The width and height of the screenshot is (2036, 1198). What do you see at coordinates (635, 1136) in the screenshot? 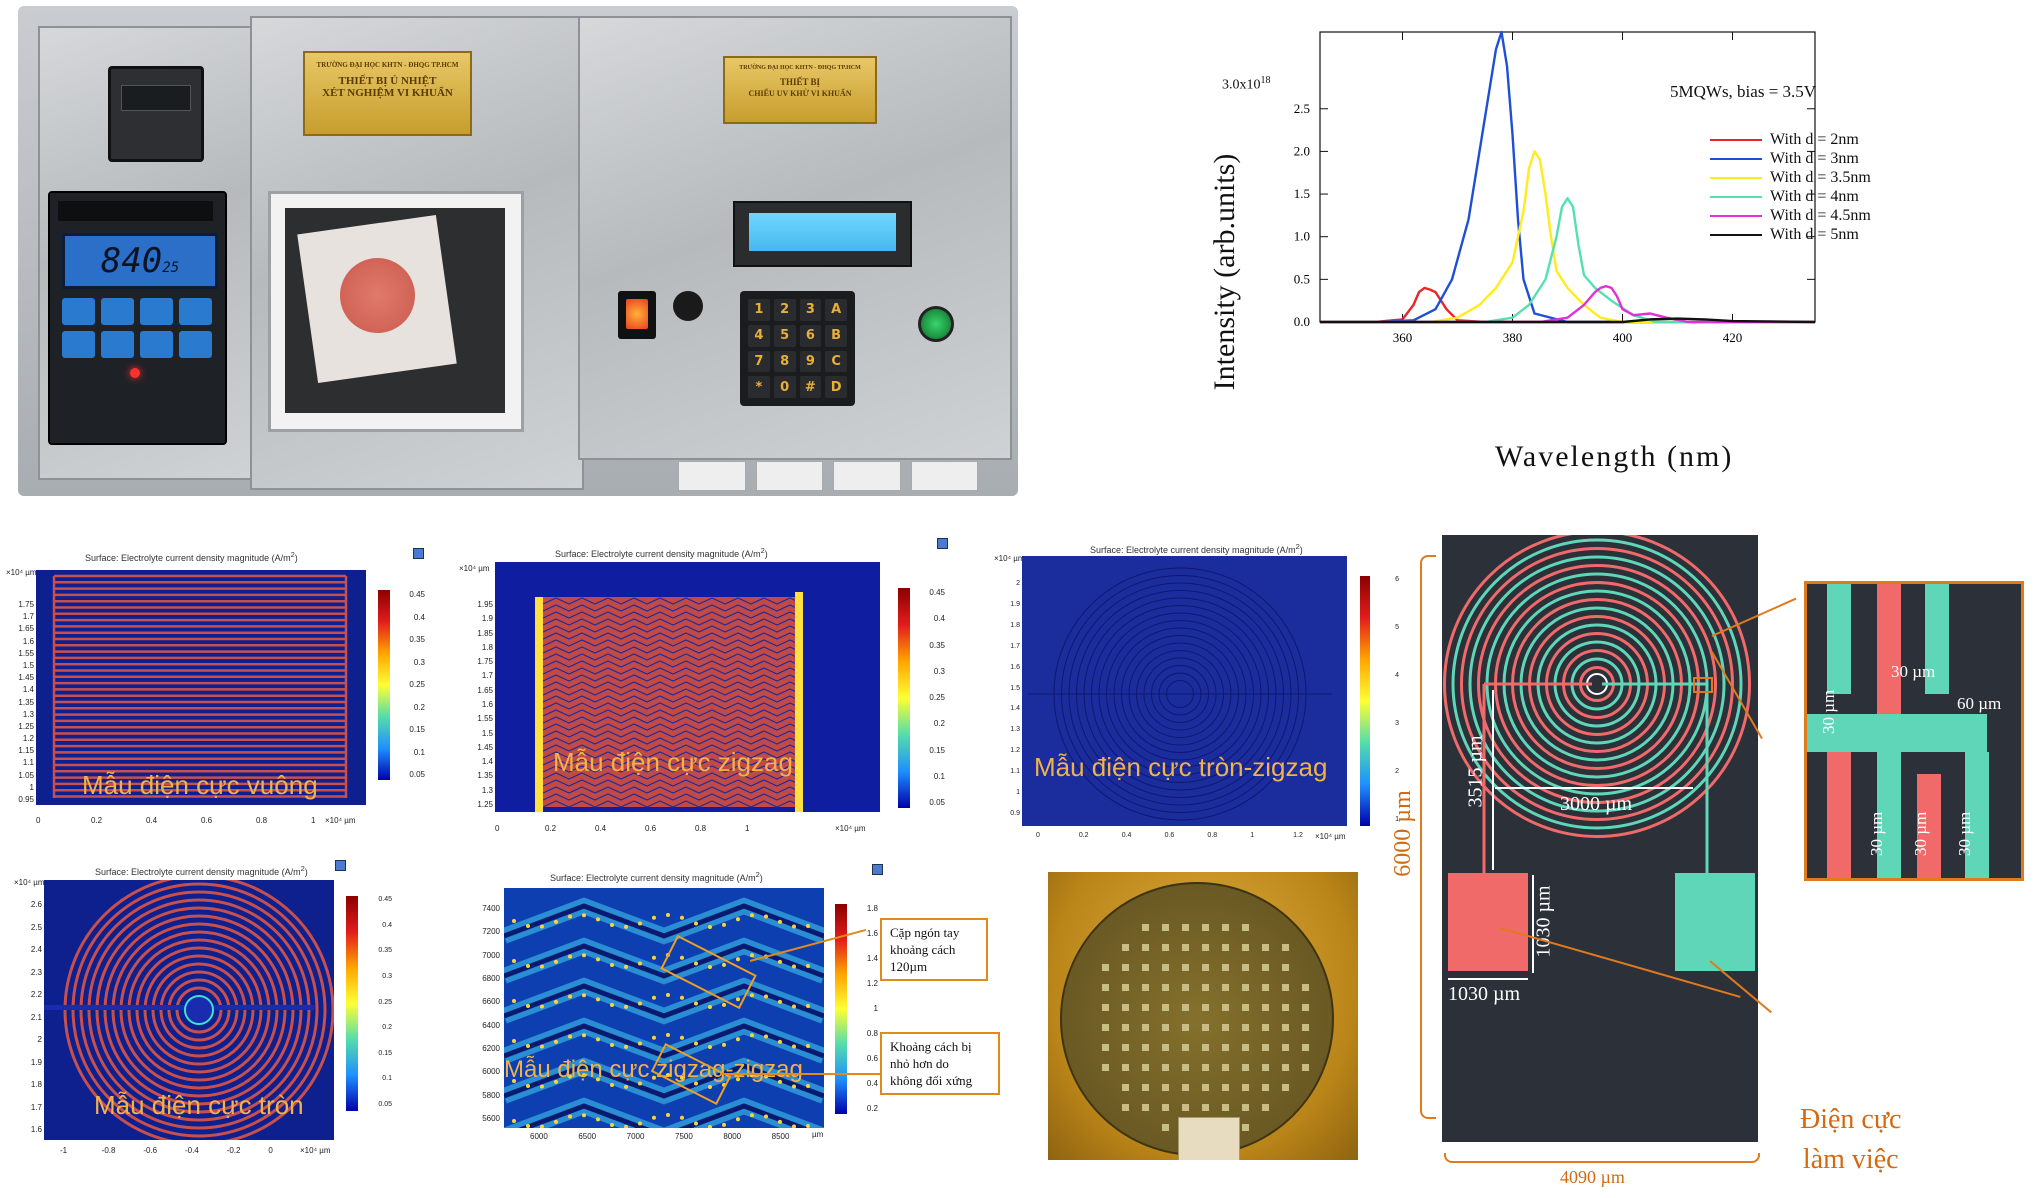
I see `tick-label: 7000` at bounding box center [635, 1136].